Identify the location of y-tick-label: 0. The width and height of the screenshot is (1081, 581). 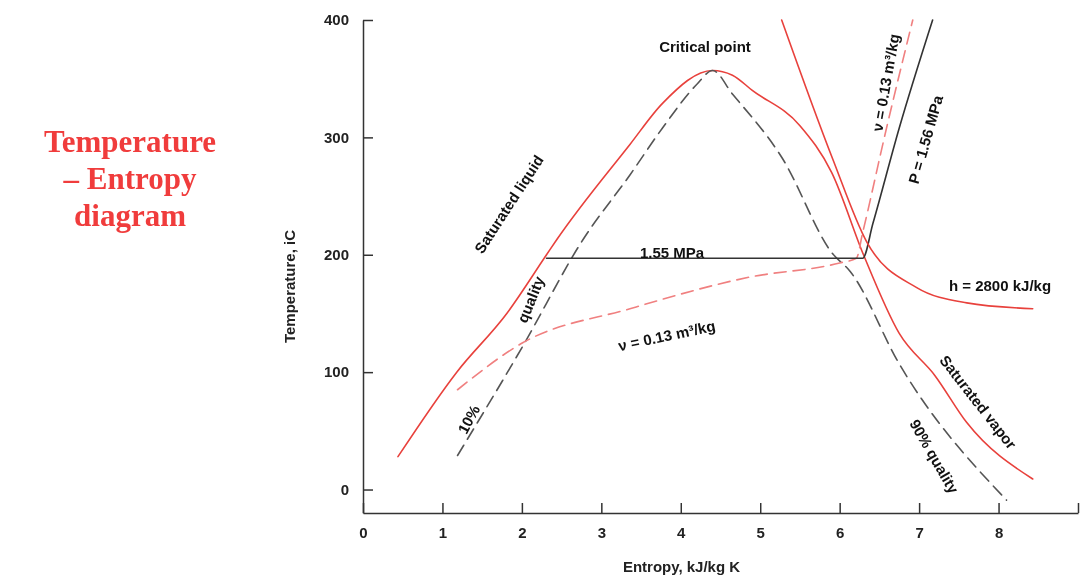
(344, 489).